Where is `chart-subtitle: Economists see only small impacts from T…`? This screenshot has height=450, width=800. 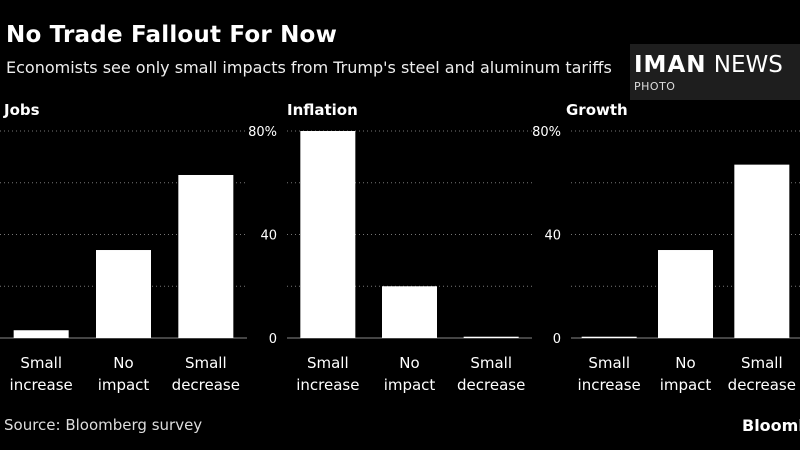
chart-subtitle: Economists see only small impacts from T… is located at coordinates (309, 67).